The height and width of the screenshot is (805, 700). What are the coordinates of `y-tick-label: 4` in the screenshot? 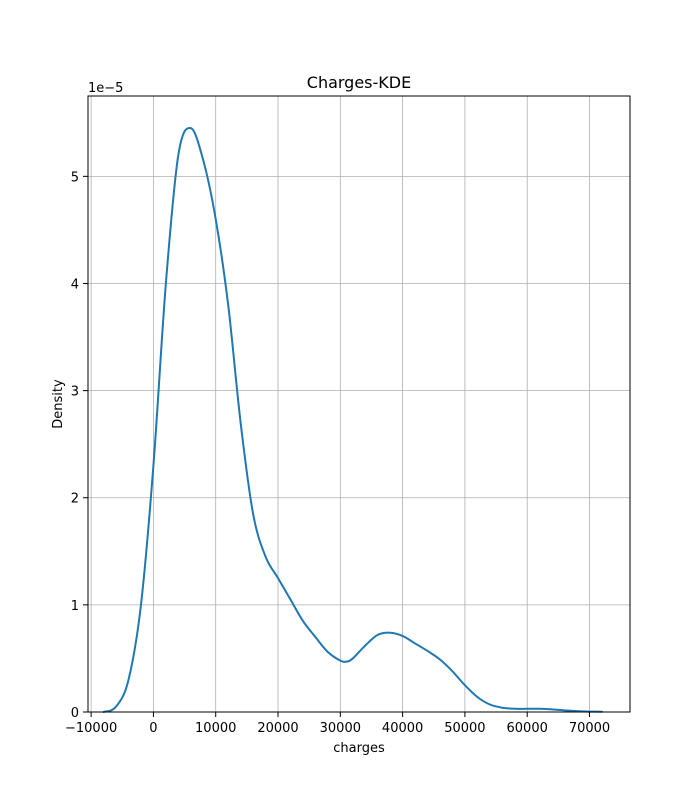 It's located at (75, 284).